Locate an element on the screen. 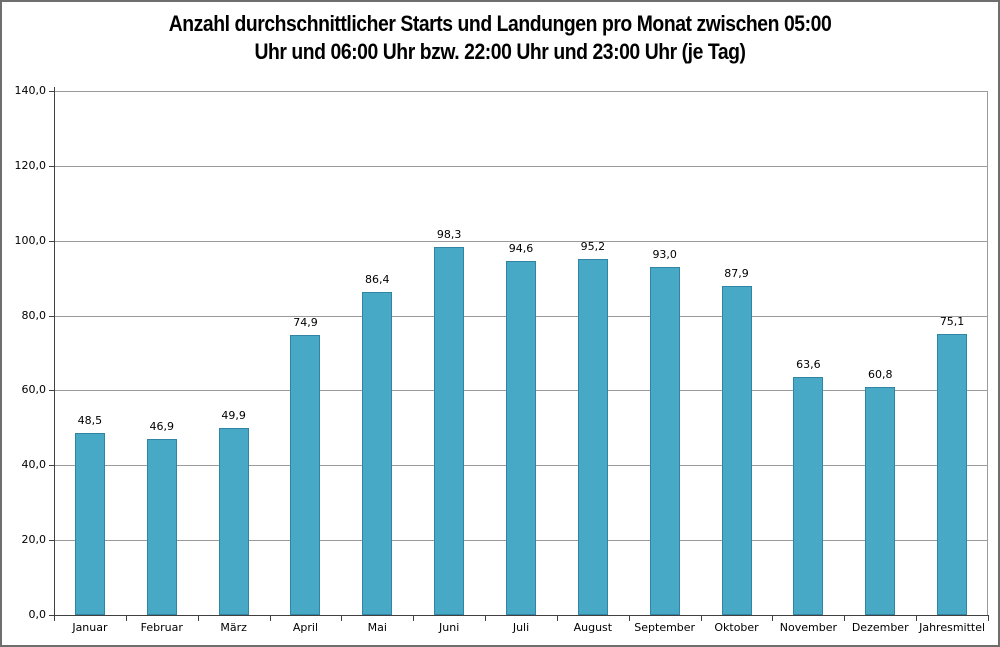 This screenshot has width=1000, height=647. bar-januar is located at coordinates (89, 524).